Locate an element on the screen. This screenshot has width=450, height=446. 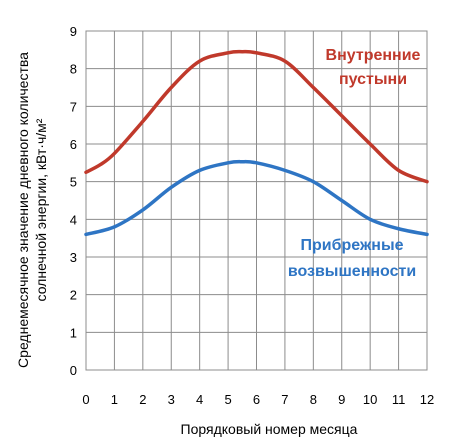
x-tick-label: 6 is located at coordinates (256, 399).